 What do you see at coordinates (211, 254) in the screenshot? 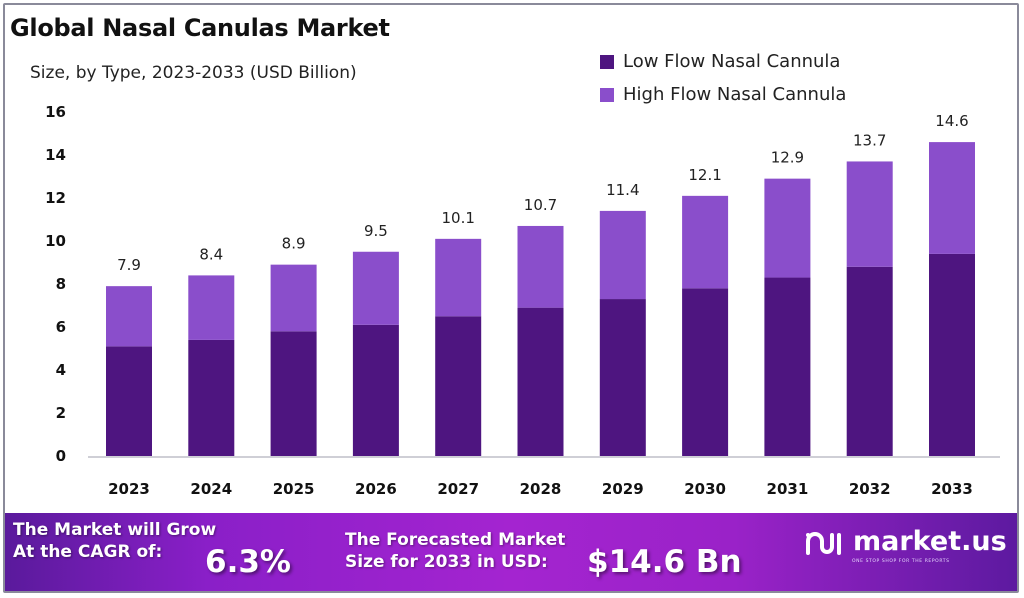
I see `data-label: 8.4` at bounding box center [211, 254].